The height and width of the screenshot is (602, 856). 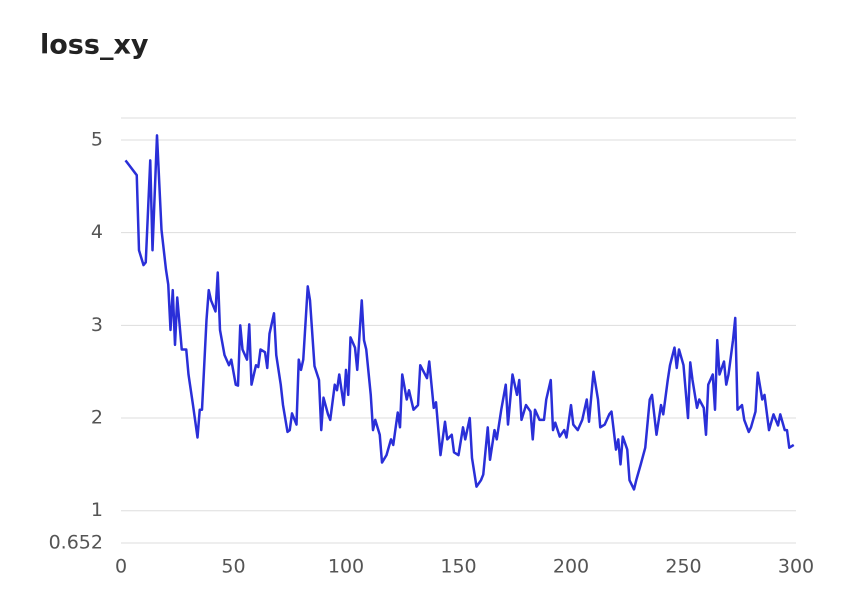 I want to click on y-tick-label: 5, so click(x=97, y=139).